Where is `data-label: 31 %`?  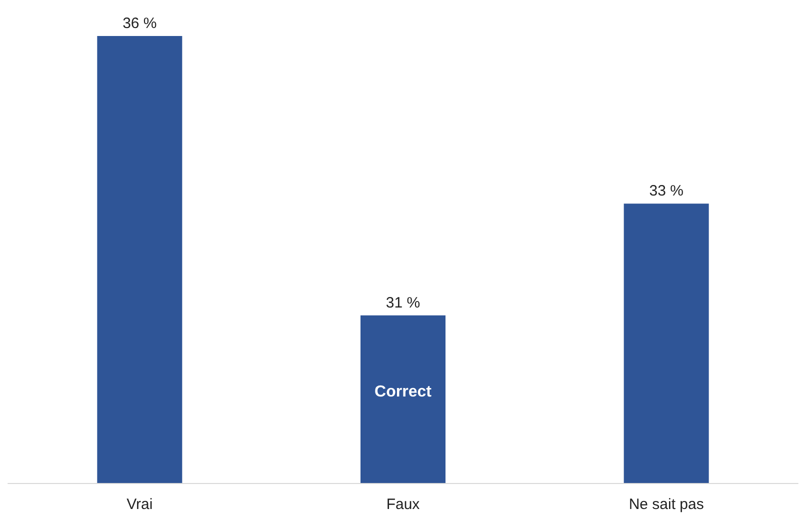 data-label: 31 % is located at coordinates (403, 303).